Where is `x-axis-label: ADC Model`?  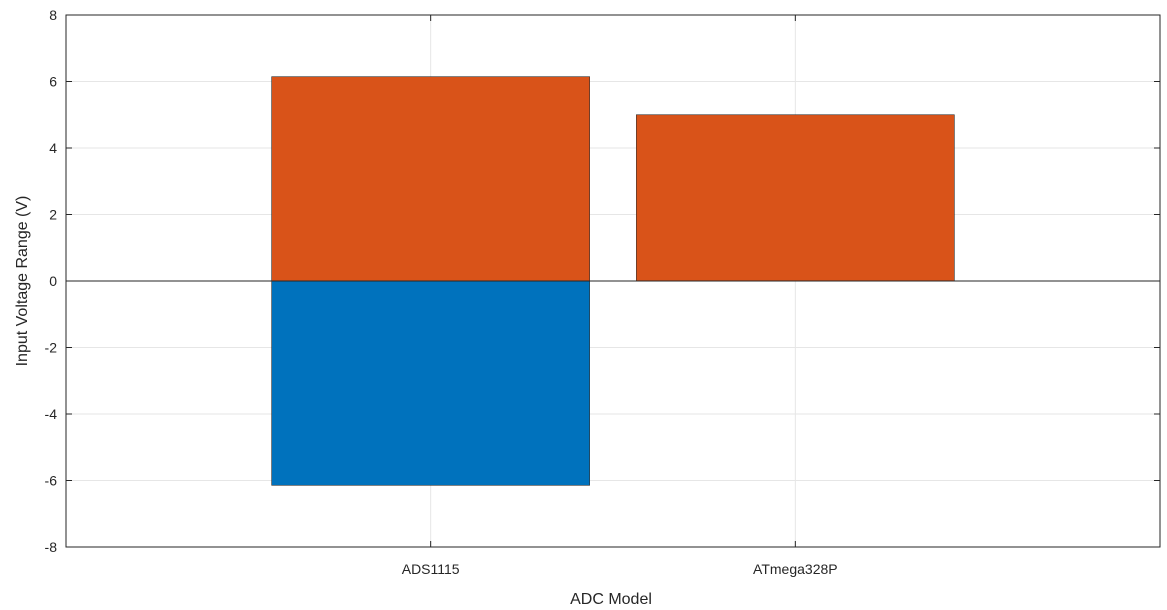
x-axis-label: ADC Model is located at coordinates (611, 599).